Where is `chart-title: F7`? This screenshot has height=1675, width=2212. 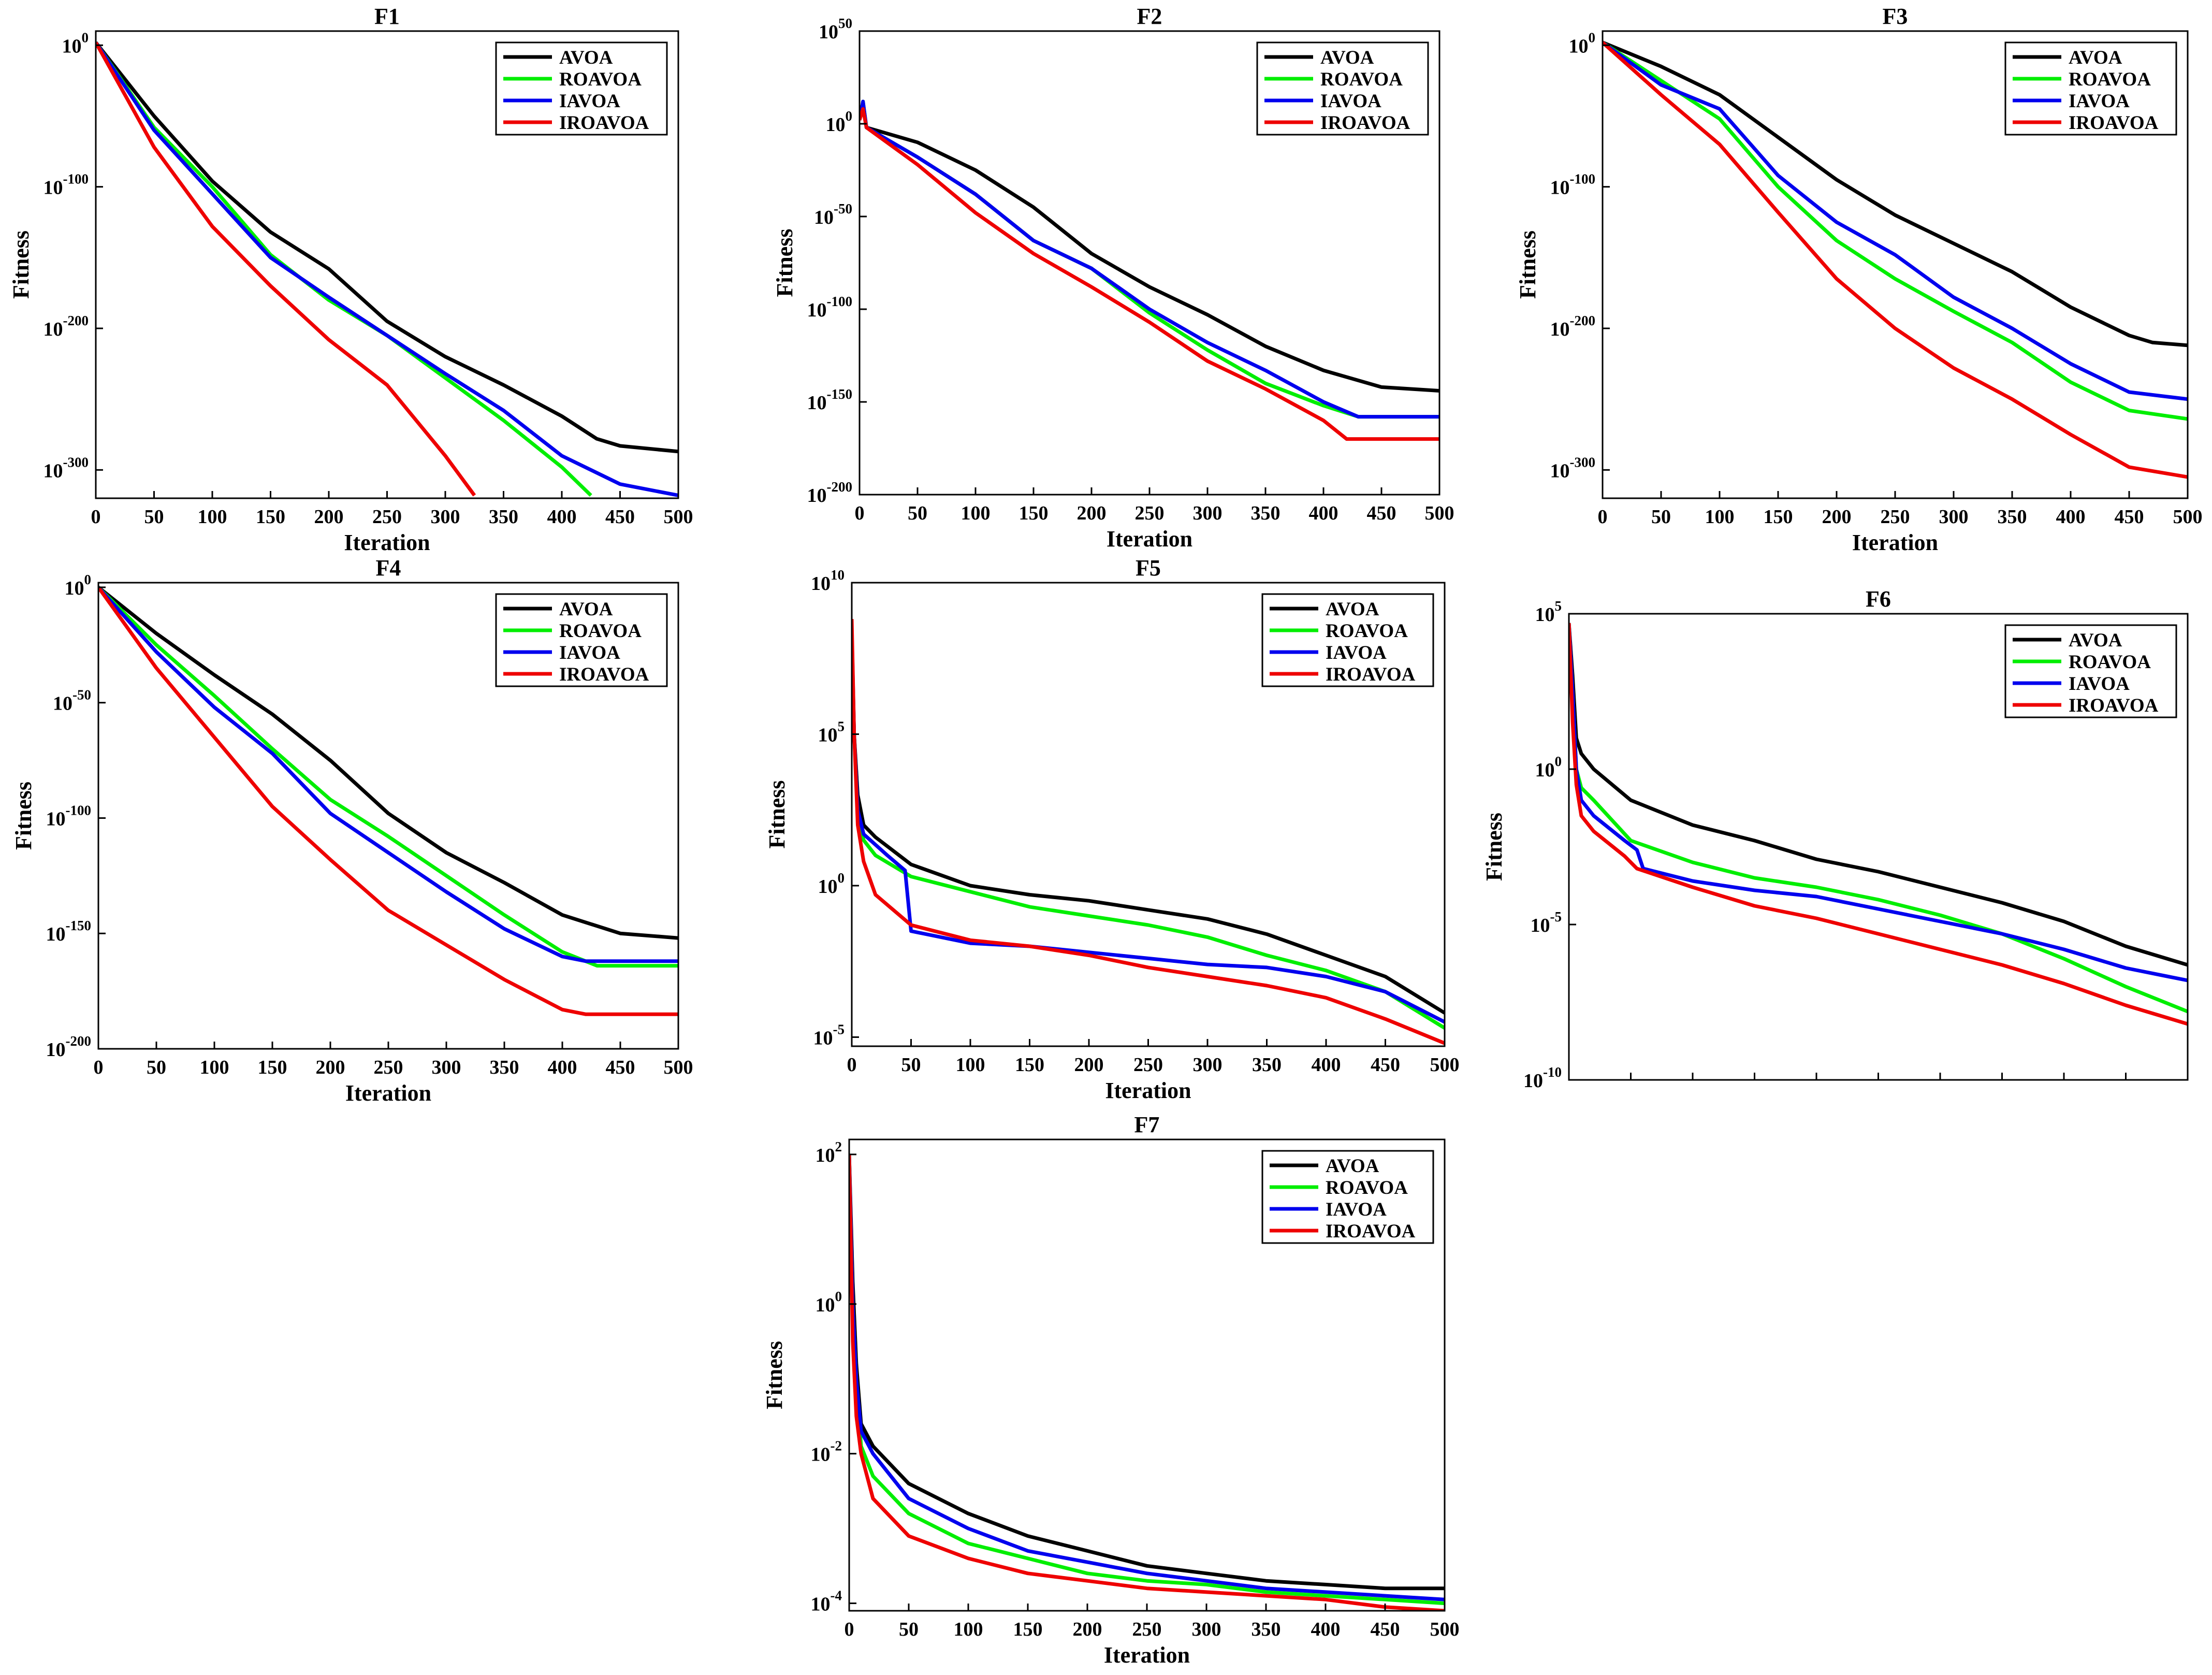 chart-title: F7 is located at coordinates (1147, 1124).